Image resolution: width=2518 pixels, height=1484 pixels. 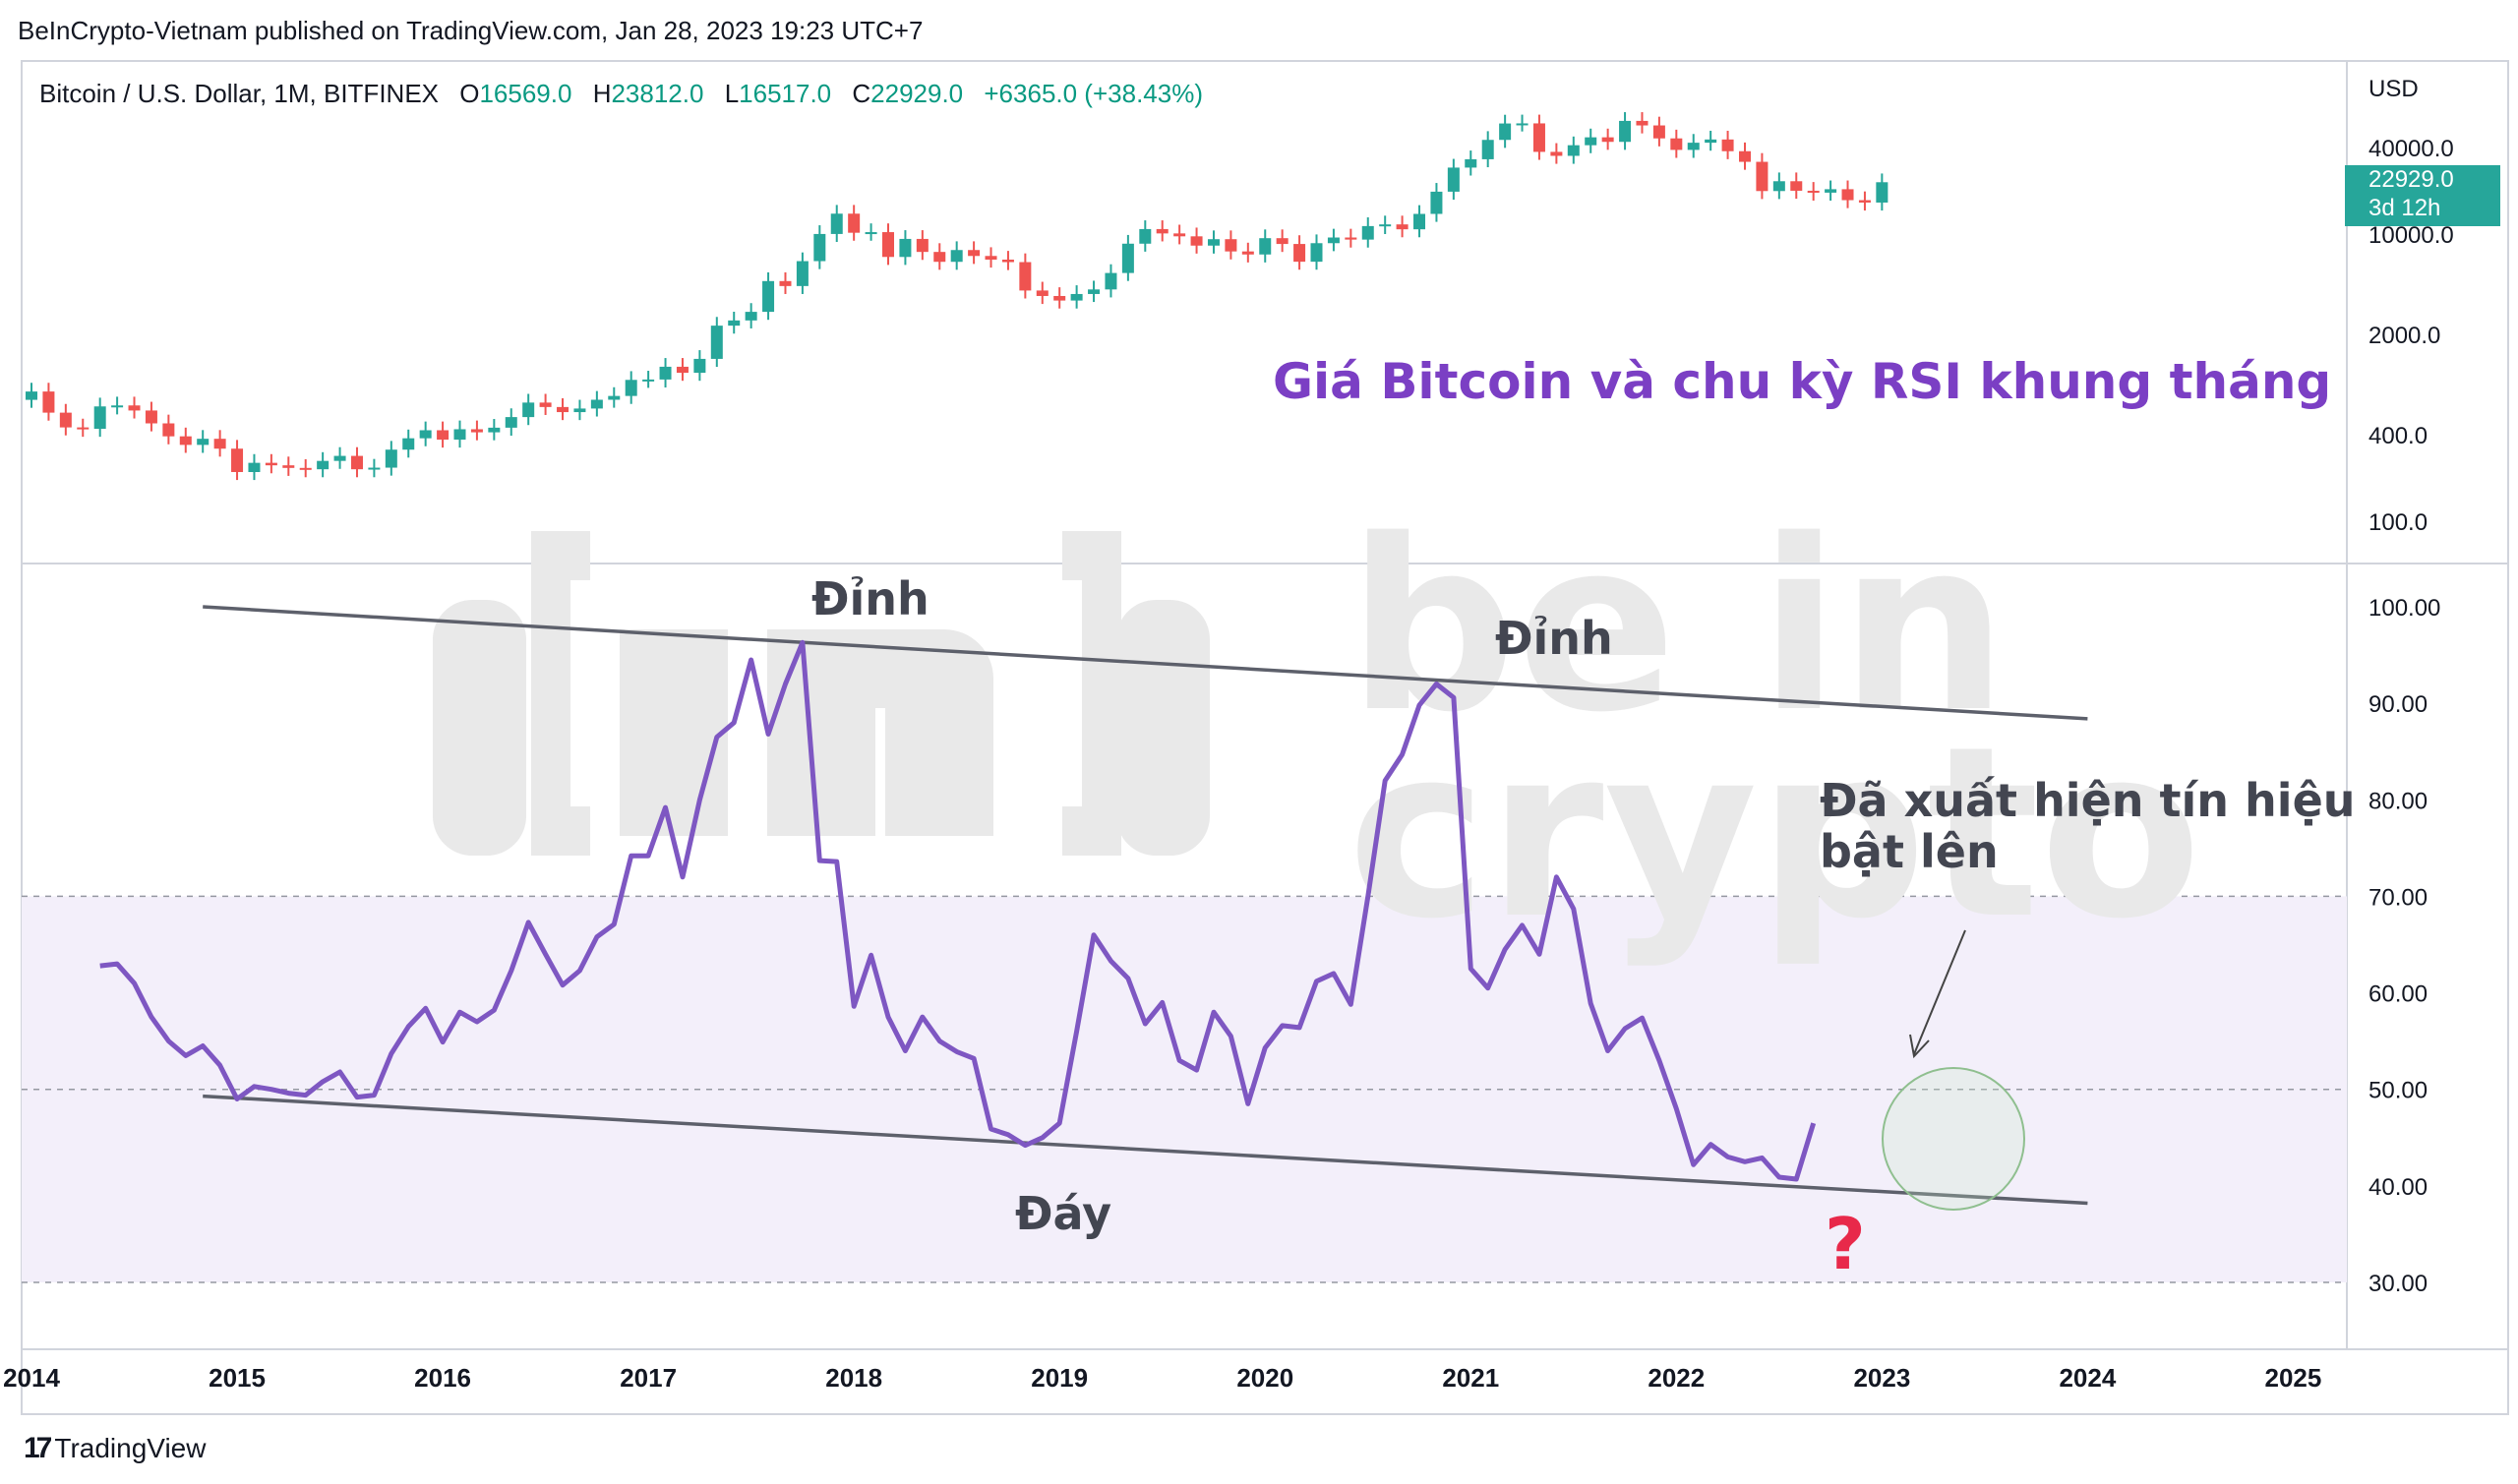 I want to click on last-price-label: 22929.0 3d 12h, so click(x=2422, y=196).